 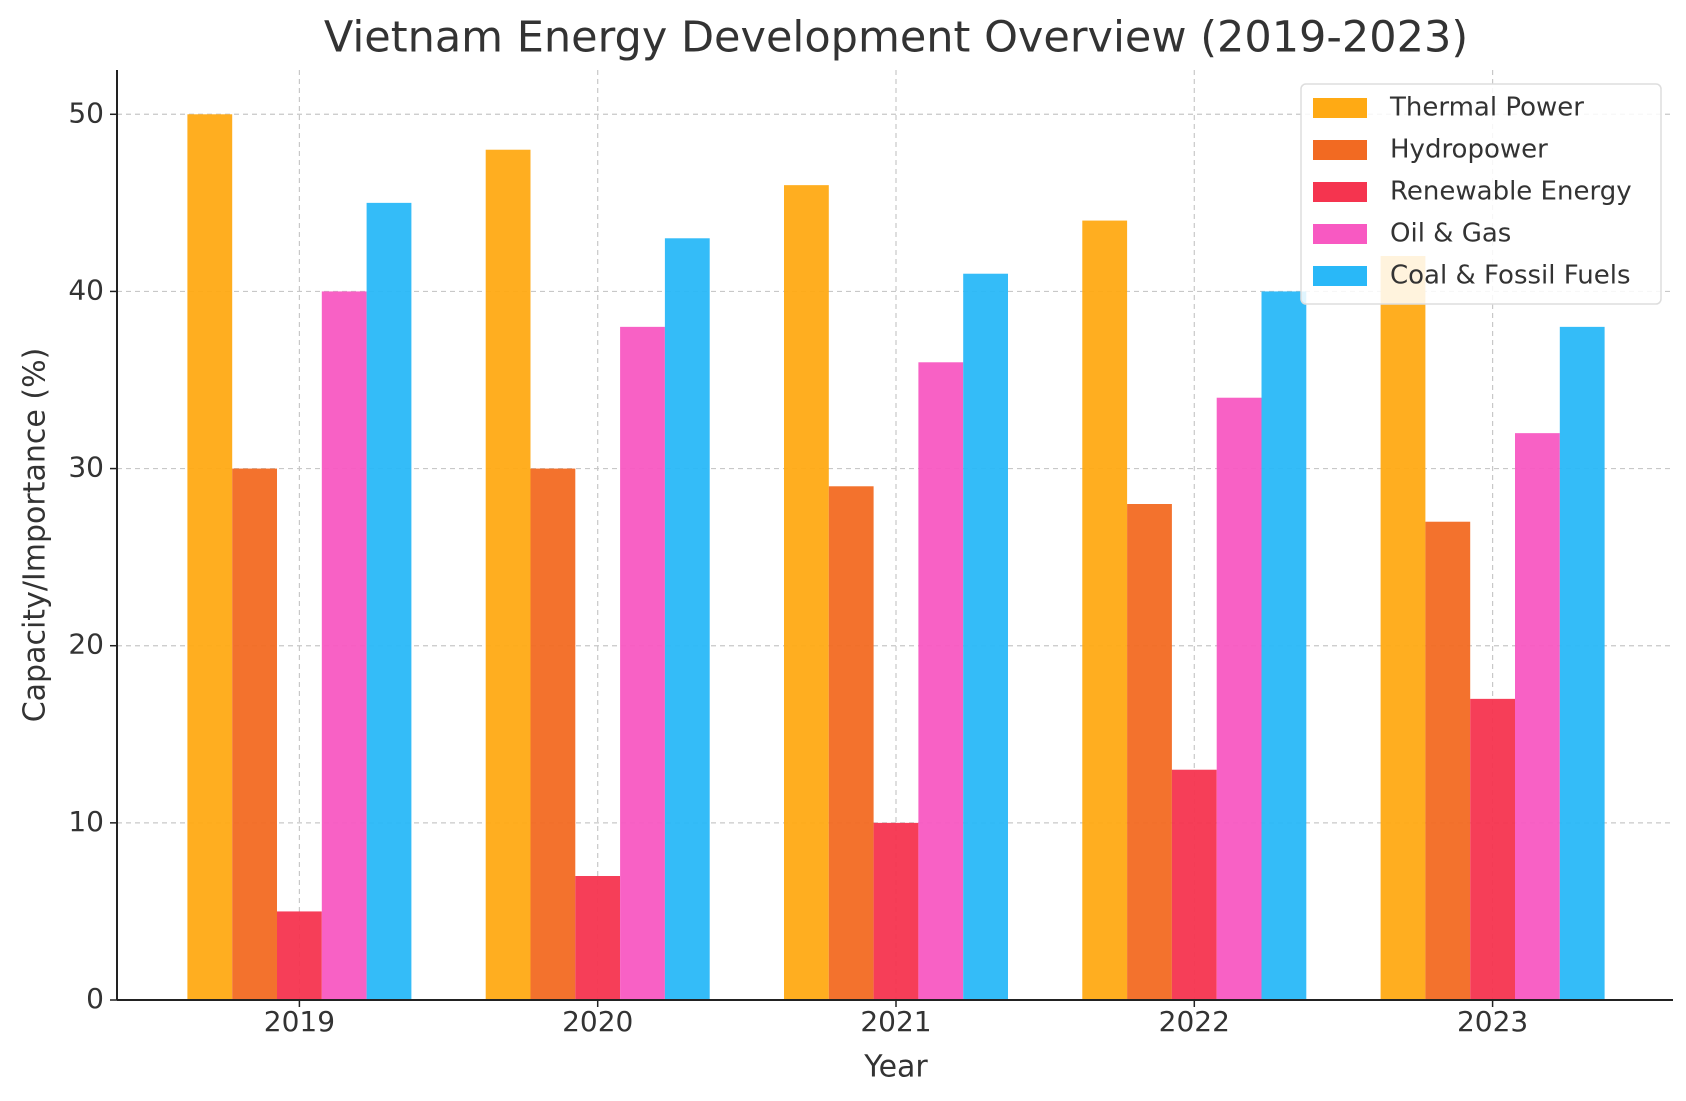 What do you see at coordinates (1492, 1021) in the screenshot?
I see `x-tick-label: 2023` at bounding box center [1492, 1021].